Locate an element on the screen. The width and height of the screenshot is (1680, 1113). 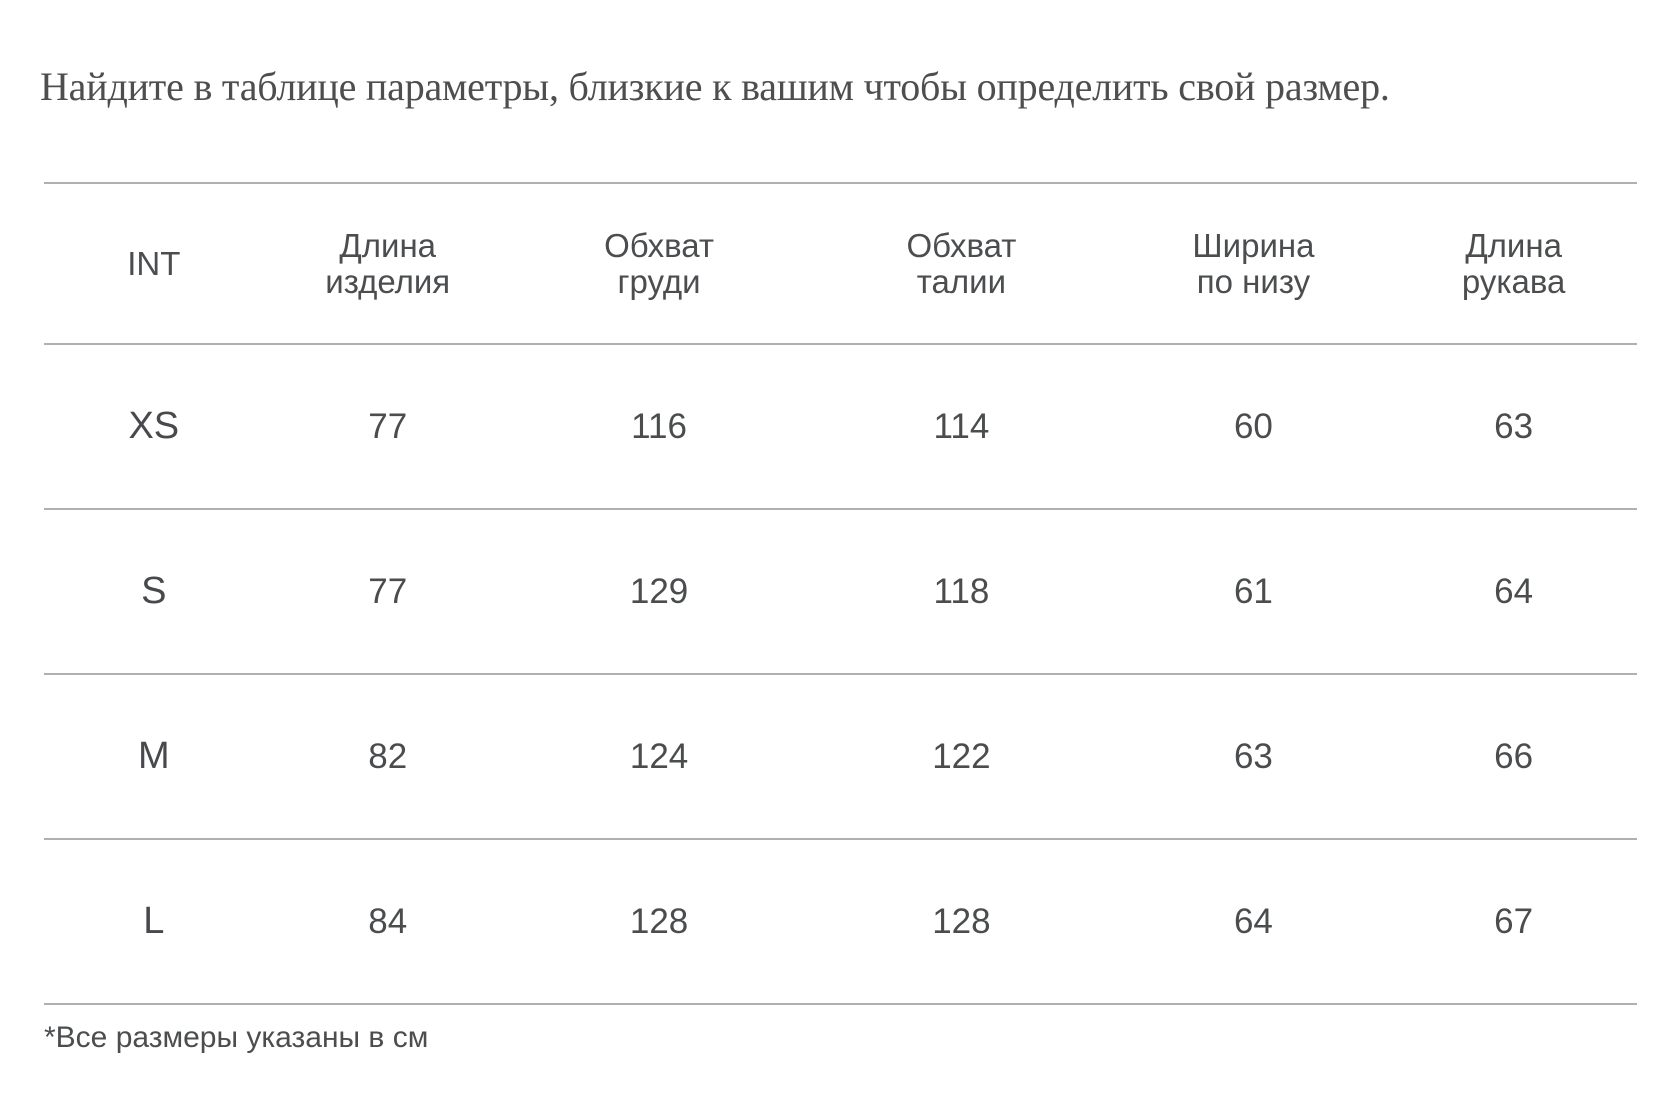
size-label: L is located at coordinates (154, 921).